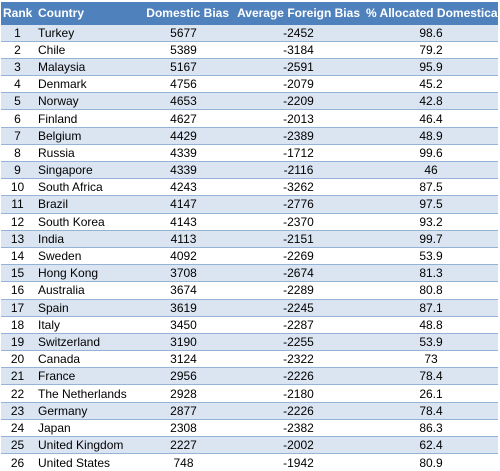 The image size is (500, 471). Describe the element at coordinates (84, 49) in the screenshot. I see `cell-country: Chile` at that location.